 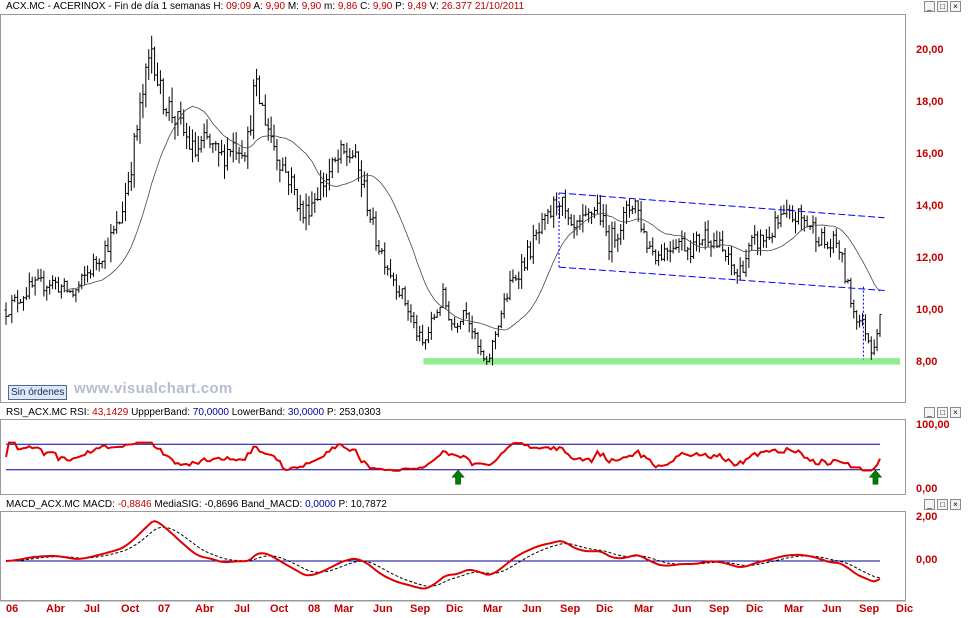 I want to click on macd-minimize-button: _, so click(x=929, y=504).